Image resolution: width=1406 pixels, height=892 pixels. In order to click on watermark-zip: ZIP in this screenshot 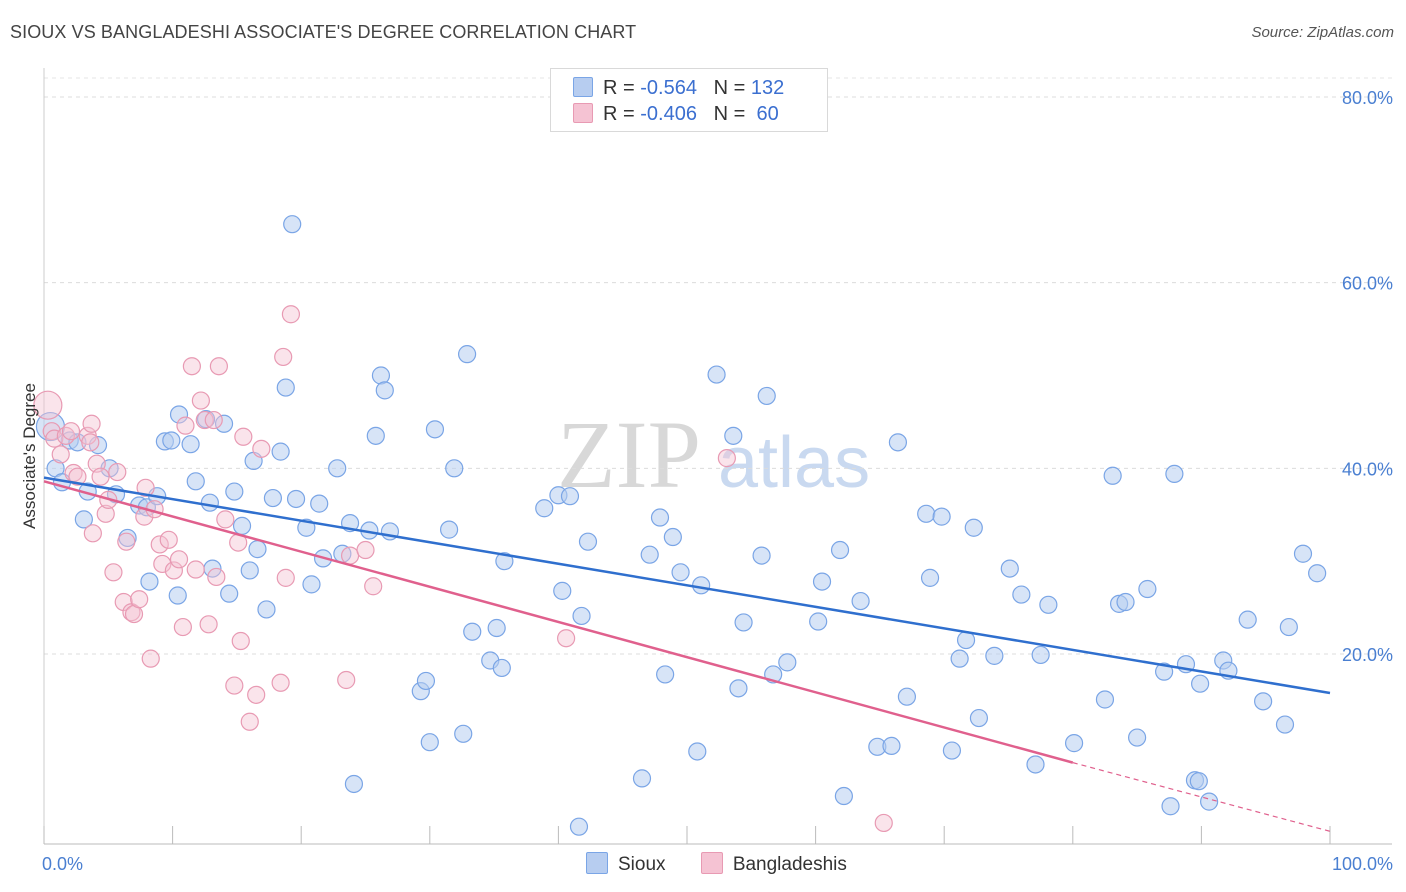, I will do `click(629, 454)`.